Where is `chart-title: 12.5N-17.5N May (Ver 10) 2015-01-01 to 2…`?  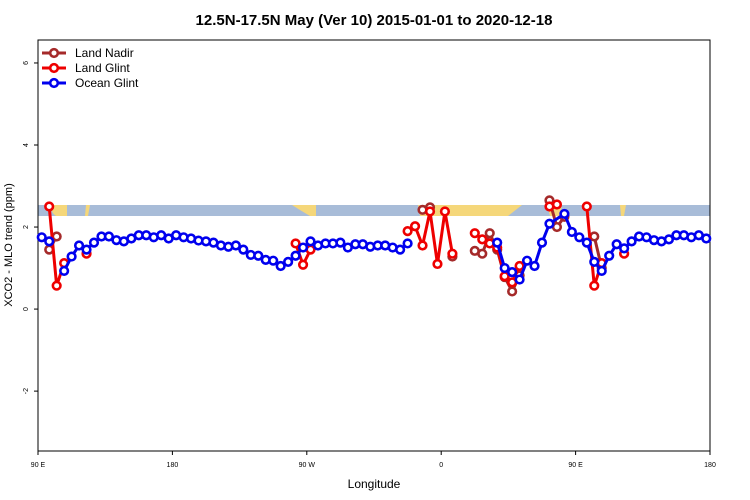
chart-title: 12.5N-17.5N May (Ver 10) 2015-01-01 to 2… is located at coordinates (374, 20).